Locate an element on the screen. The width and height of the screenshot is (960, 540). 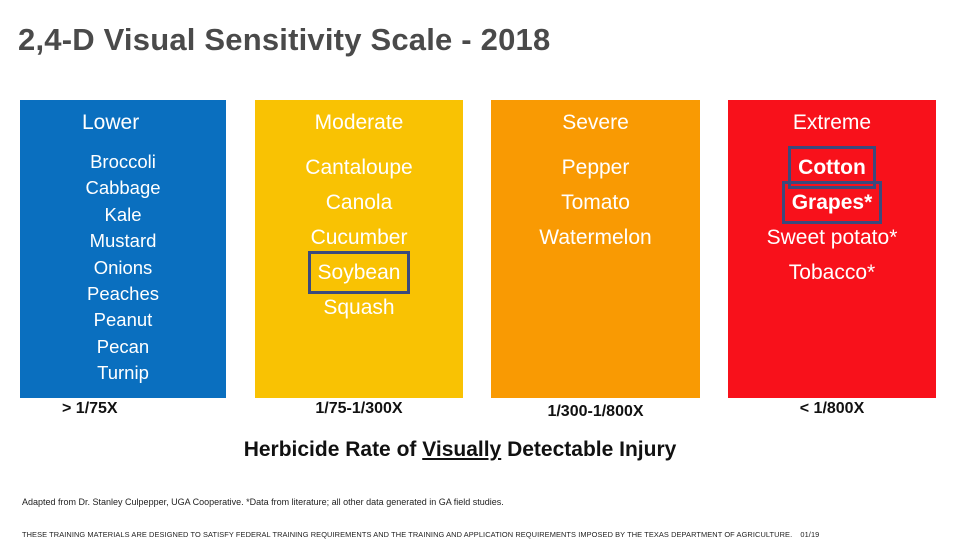
column-header-moderate: Moderate is located at coordinates (359, 123).